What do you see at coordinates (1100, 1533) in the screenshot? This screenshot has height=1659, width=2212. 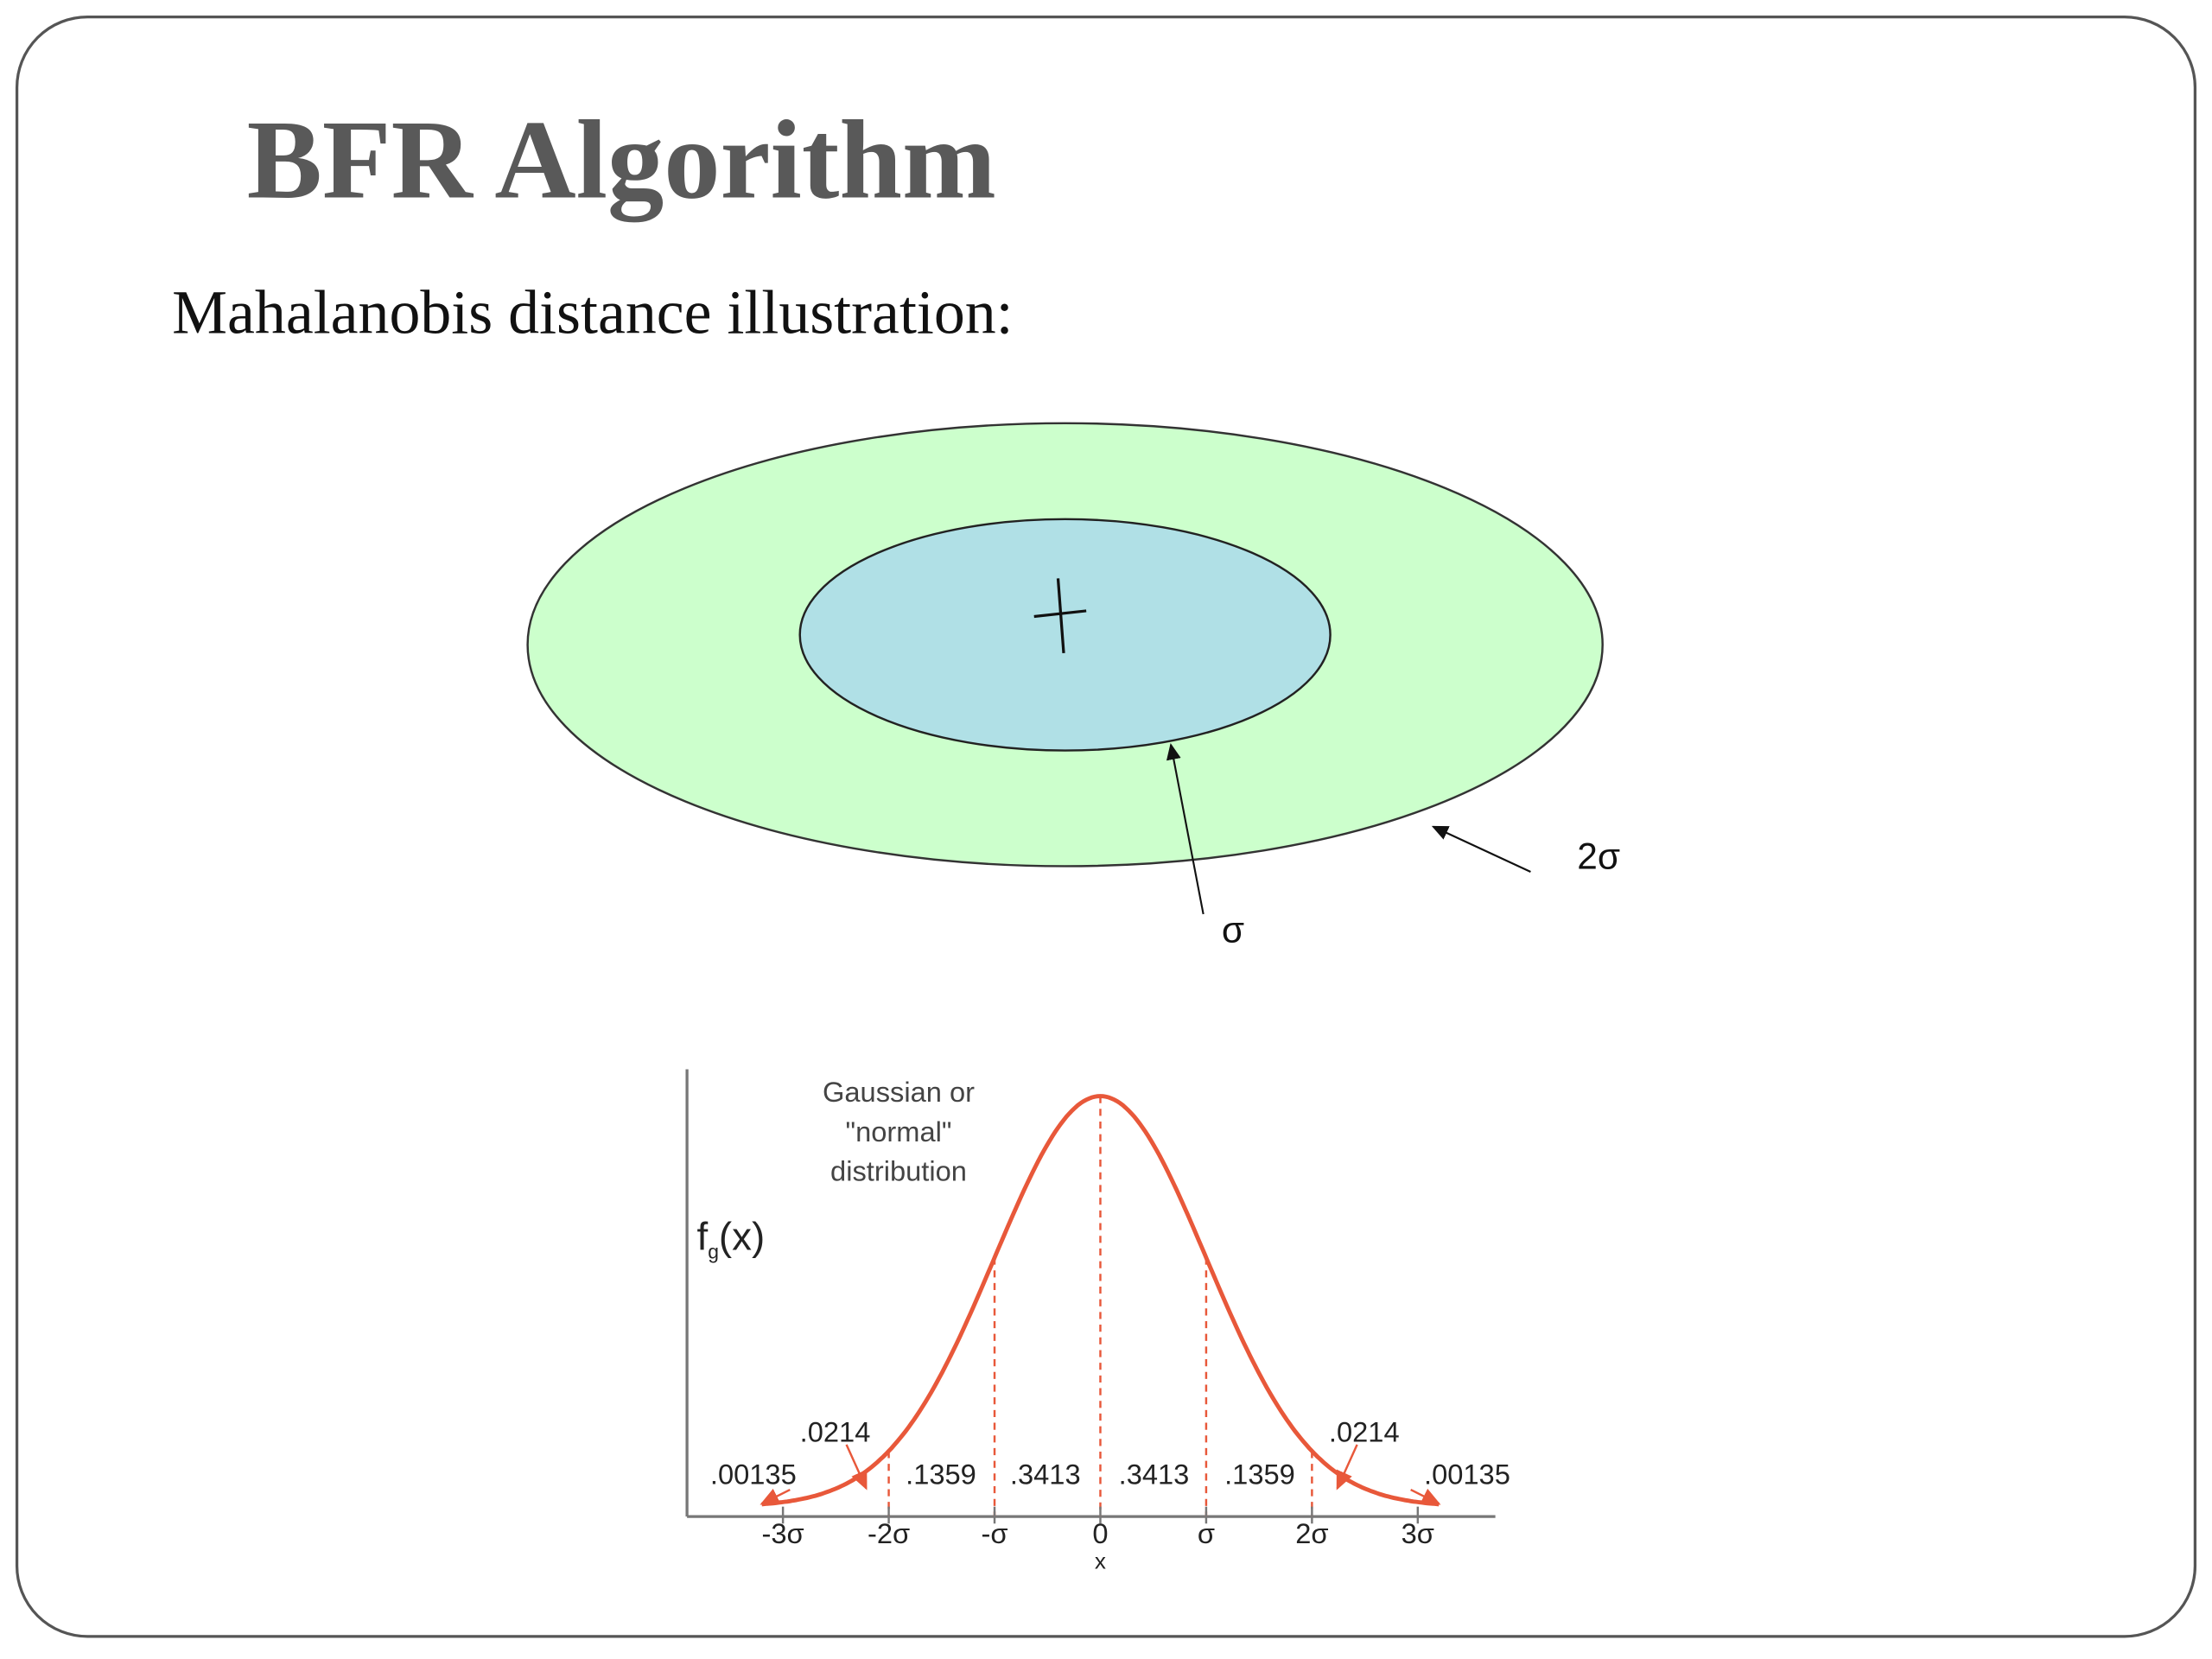 I see `x-tick-label: 0` at bounding box center [1100, 1533].